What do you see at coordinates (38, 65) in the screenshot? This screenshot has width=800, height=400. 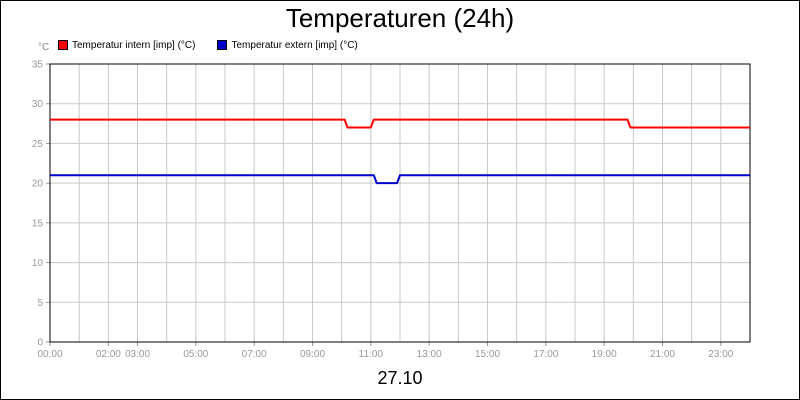 I see `y-tick-label: 35` at bounding box center [38, 65].